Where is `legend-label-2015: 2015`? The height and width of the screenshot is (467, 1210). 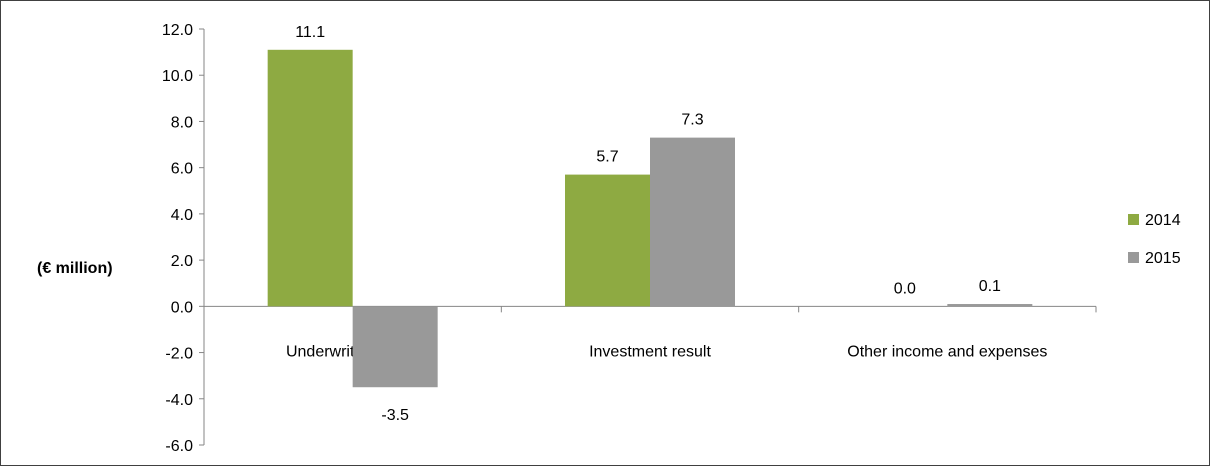 legend-label-2015: 2015 is located at coordinates (1163, 258).